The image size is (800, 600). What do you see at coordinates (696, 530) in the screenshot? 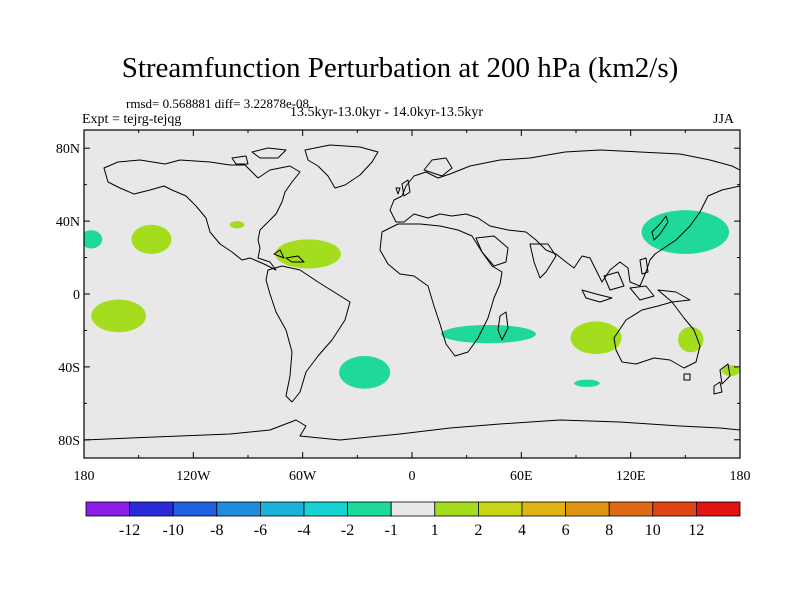
I see `colorbar-label-13: 12` at bounding box center [696, 530].